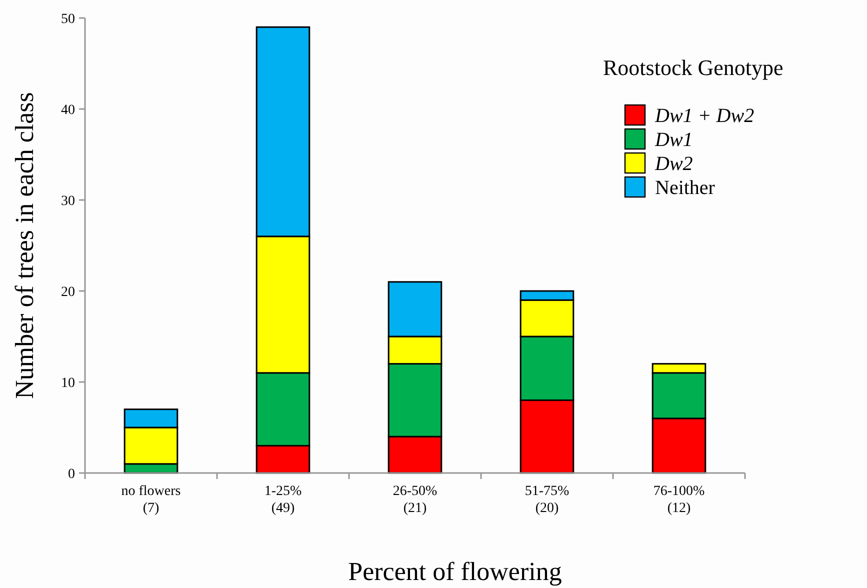 The image size is (867, 588). Describe the element at coordinates (547, 500) in the screenshot. I see `x-tick-label: 51-75% (20)` at that location.